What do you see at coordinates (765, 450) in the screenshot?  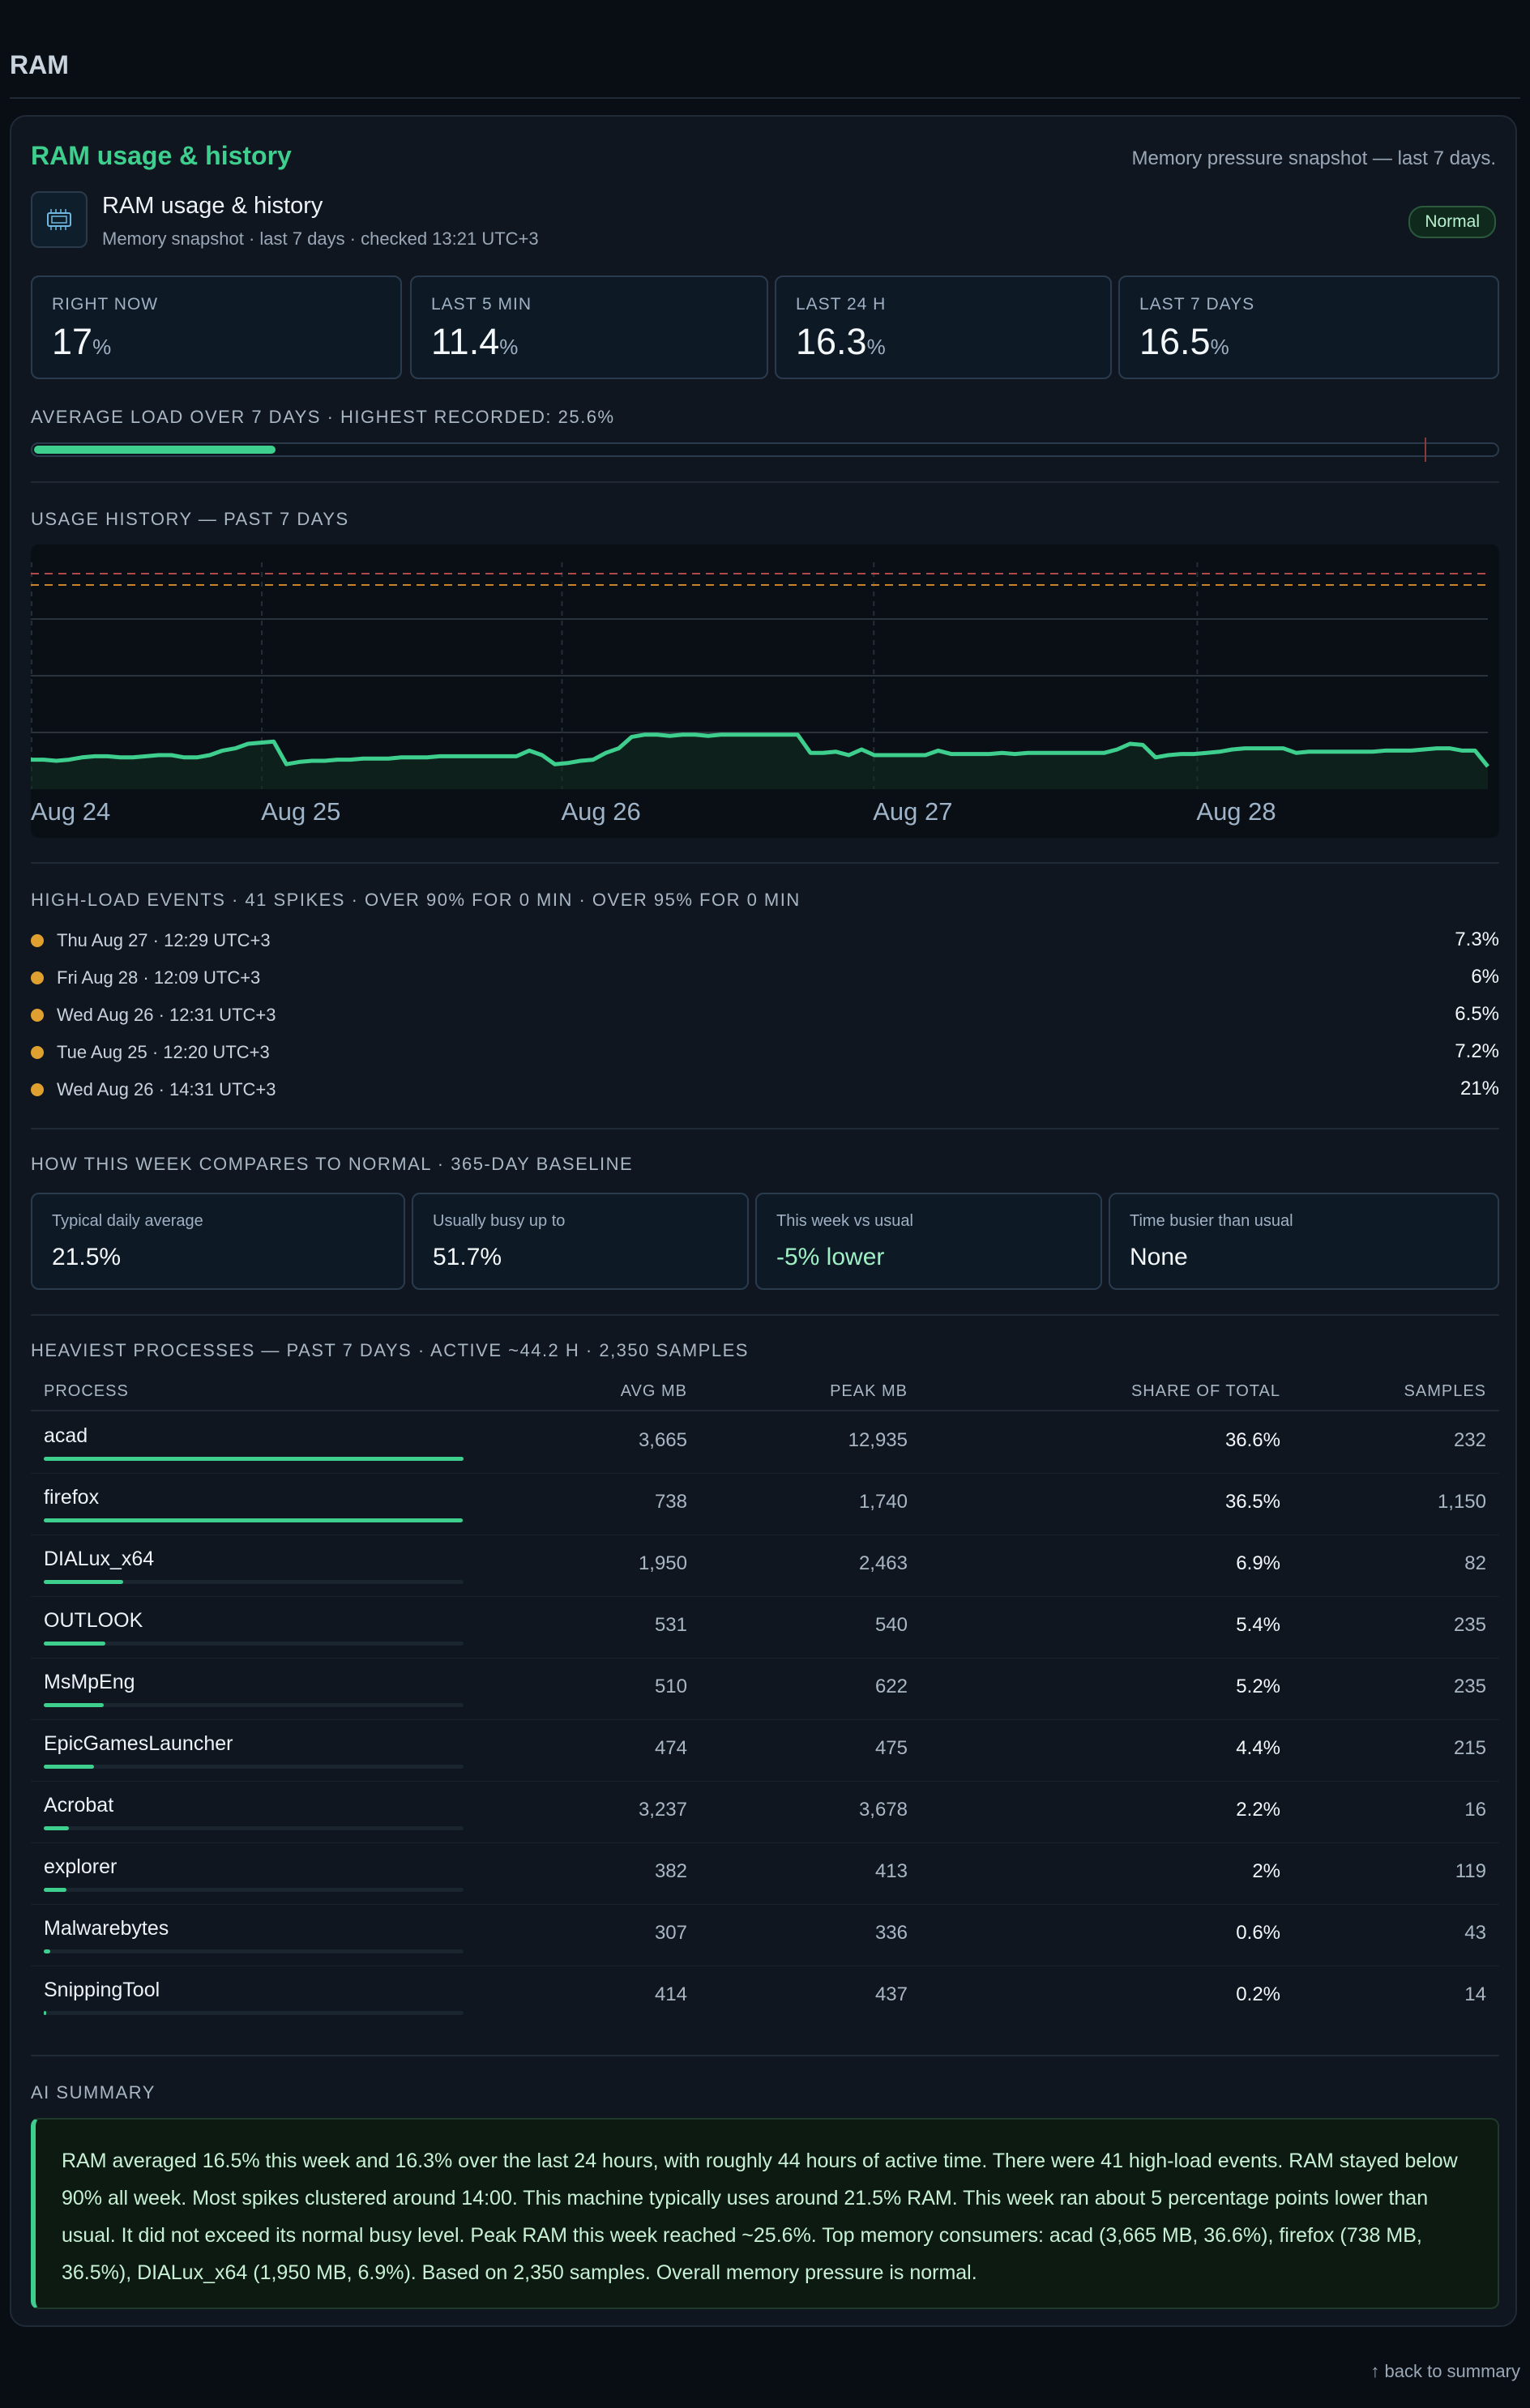 I see `average-load-bar` at bounding box center [765, 450].